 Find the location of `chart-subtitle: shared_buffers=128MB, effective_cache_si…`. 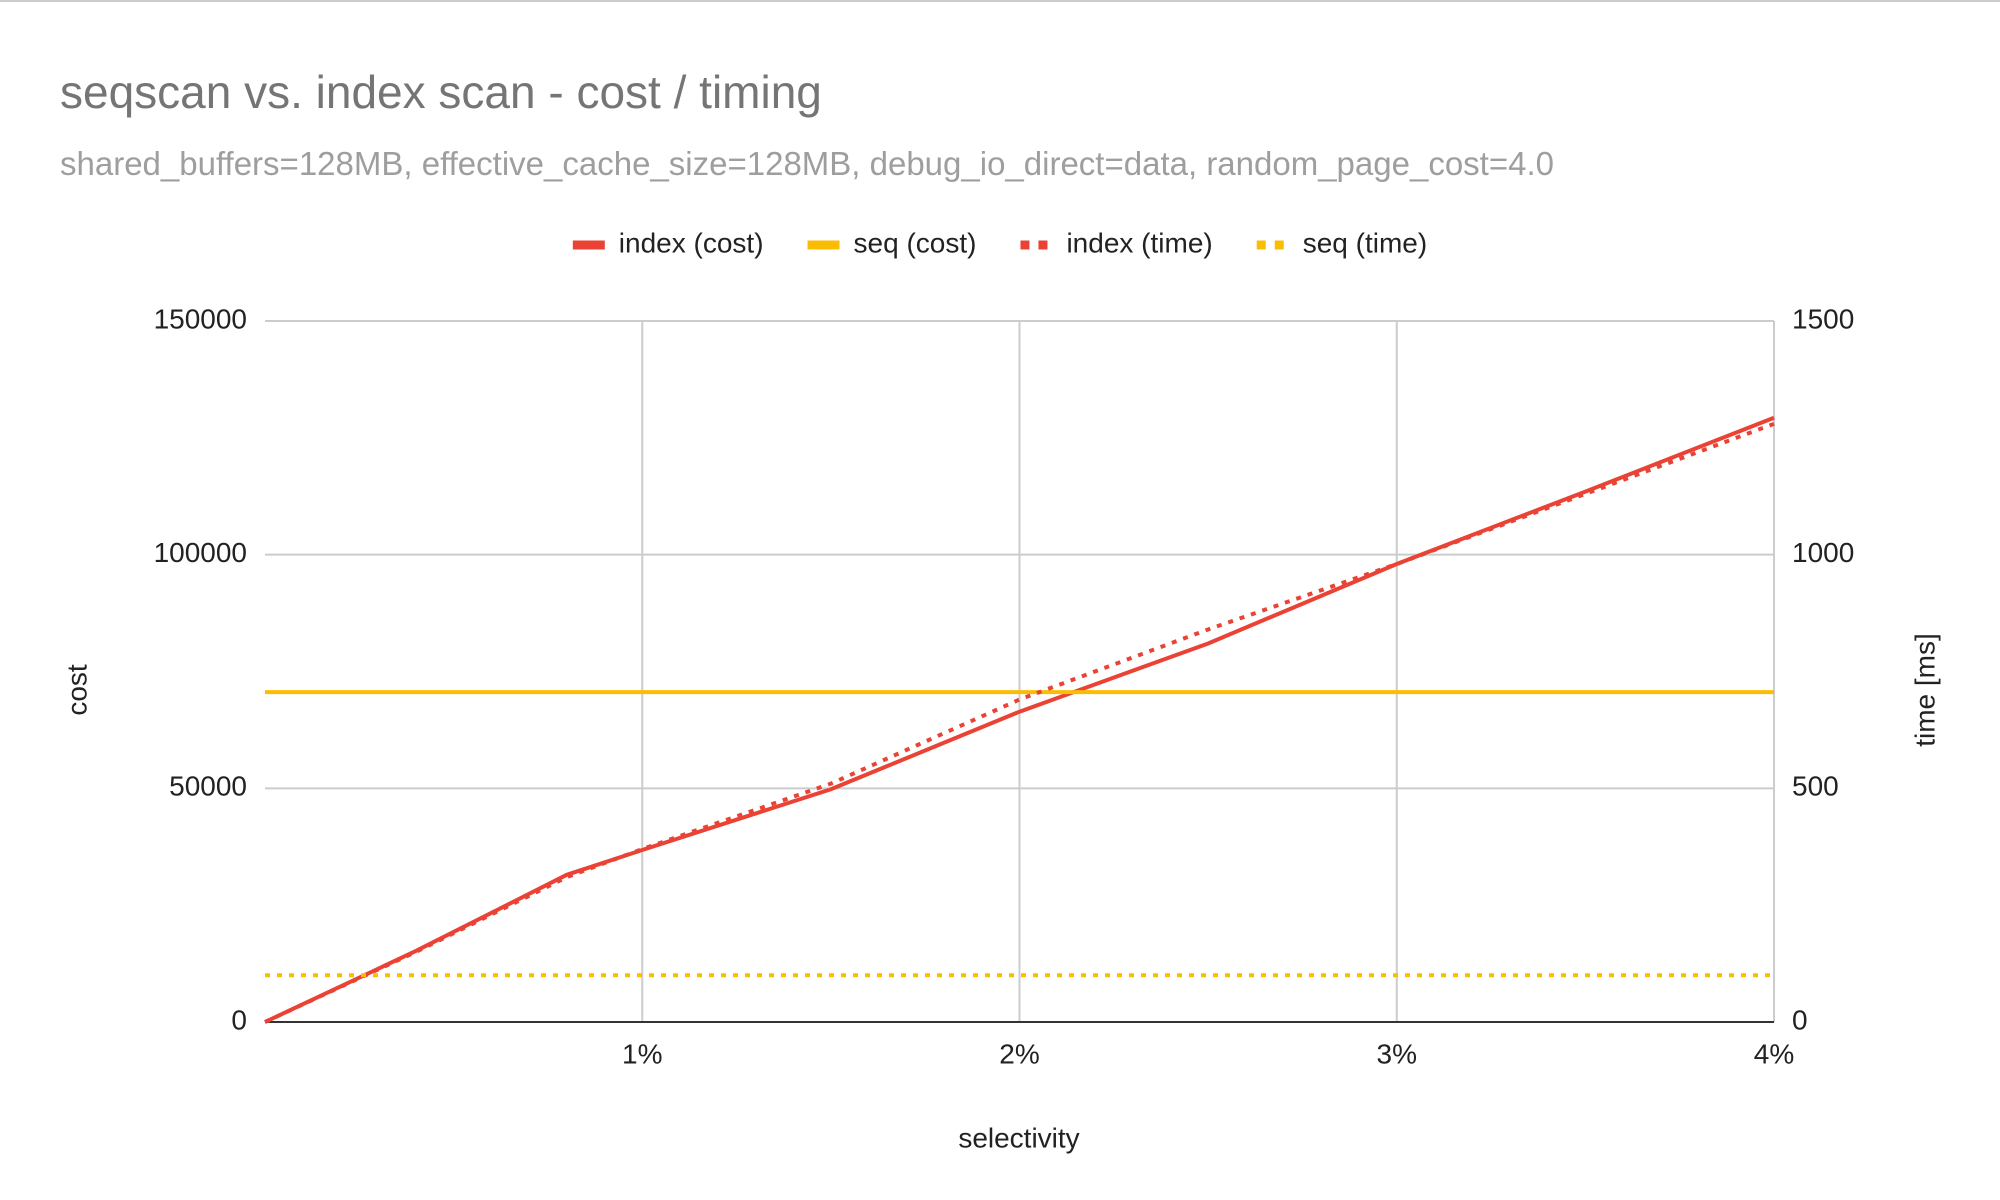

chart-subtitle: shared_buffers=128MB, effective_cache_si… is located at coordinates (807, 163).